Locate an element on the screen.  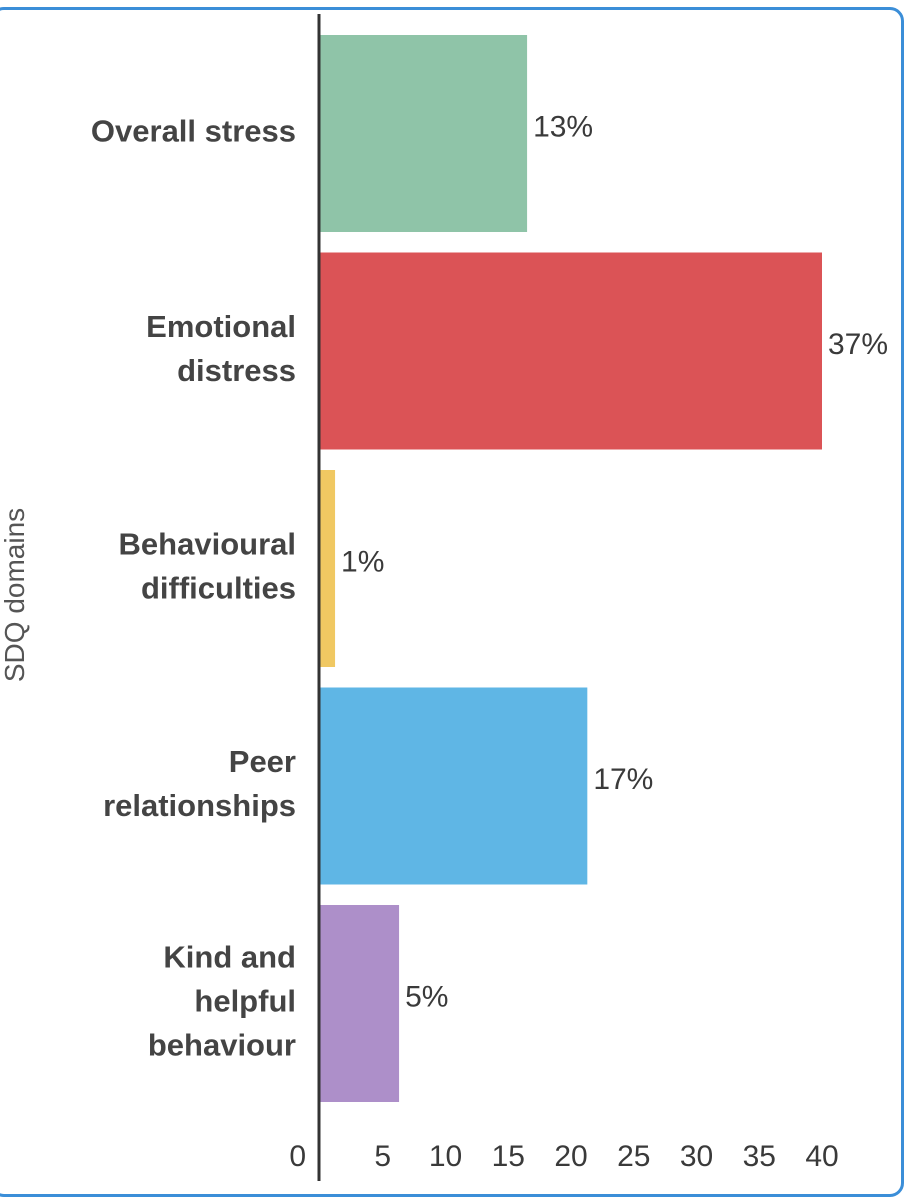
category-label-4-line-1: helpful is located at coordinates (245, 1001).